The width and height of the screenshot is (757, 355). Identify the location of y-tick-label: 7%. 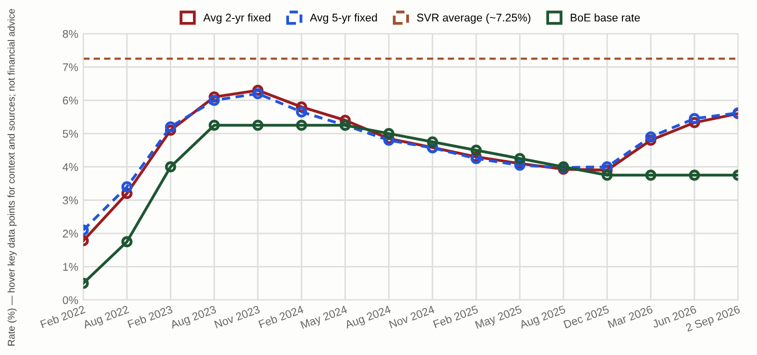
(70, 67).